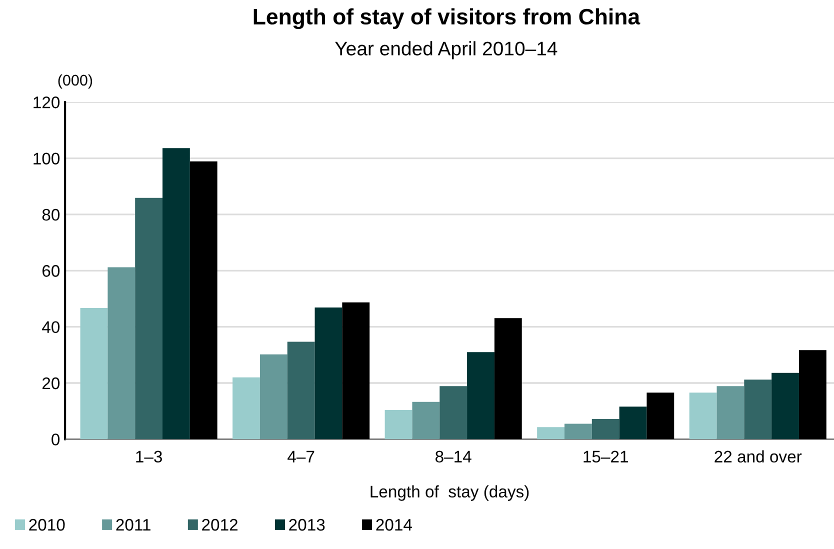  I want to click on x-tick-label: 1–3, so click(149, 456).